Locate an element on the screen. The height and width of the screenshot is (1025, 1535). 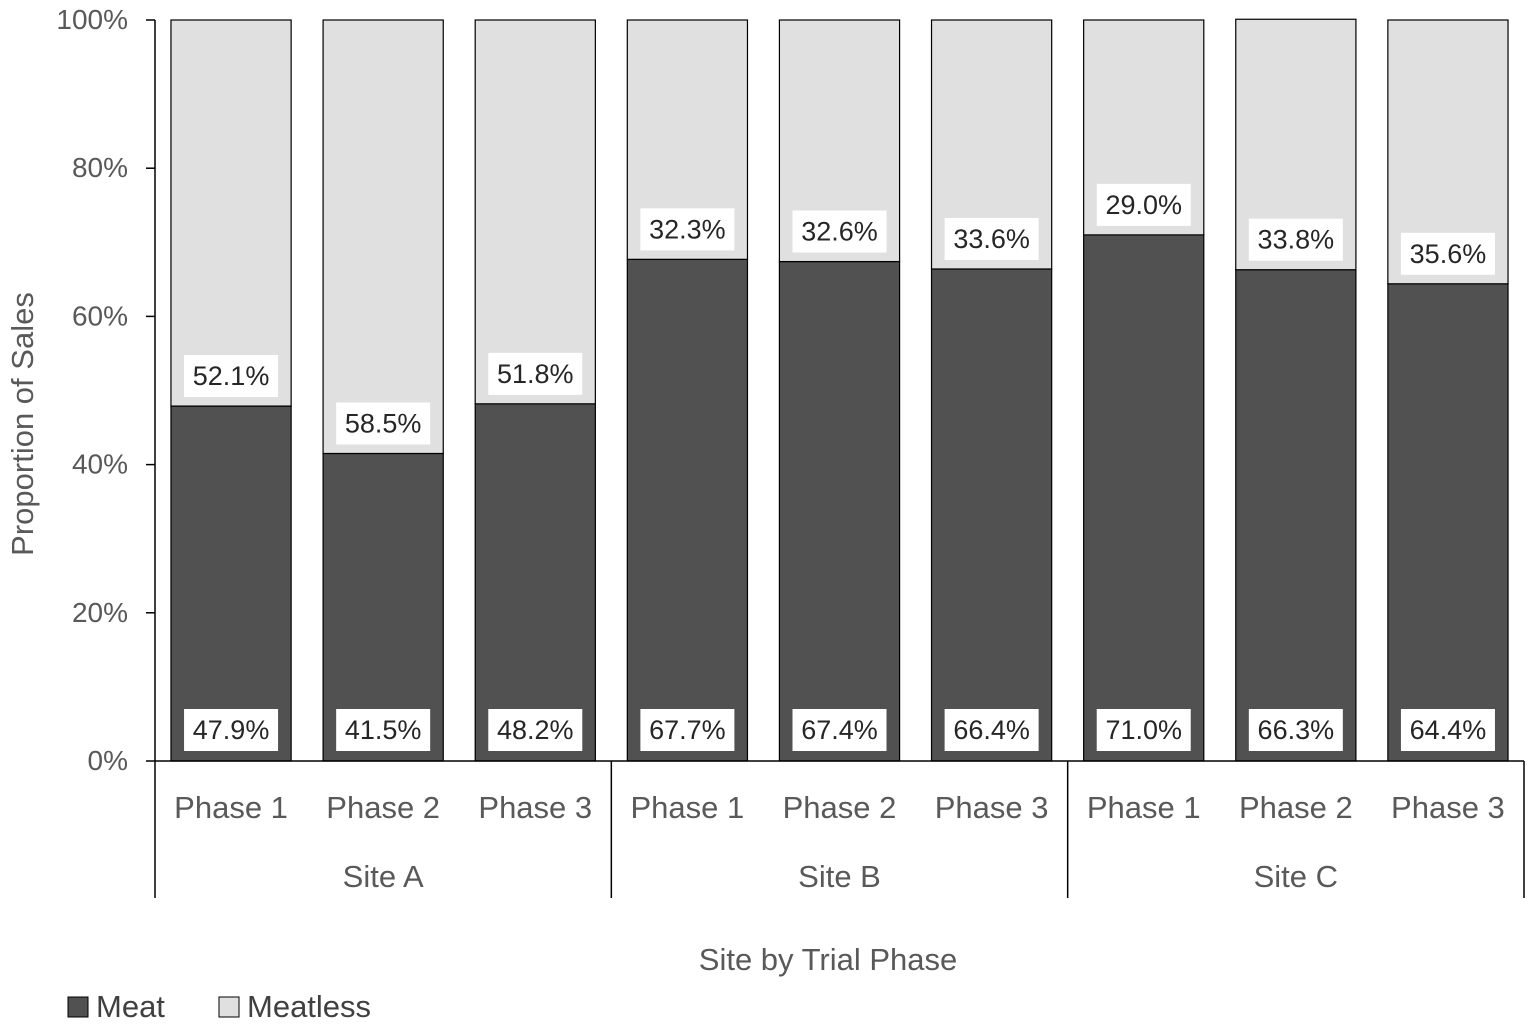
data-label-meat: 66.4% is located at coordinates (991, 730).